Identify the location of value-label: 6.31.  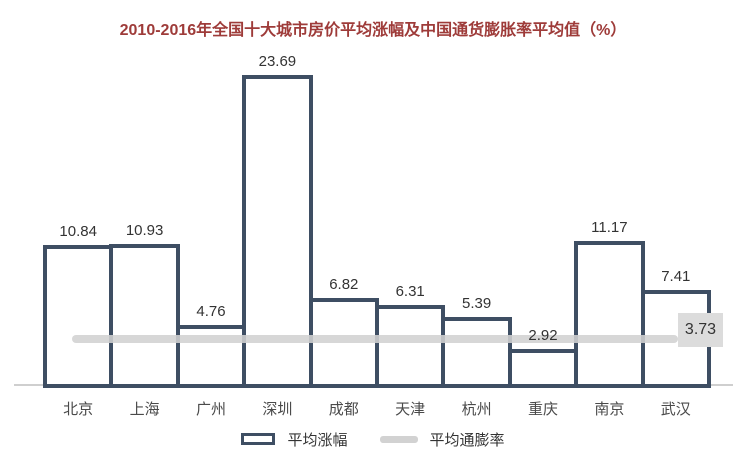
(410, 291).